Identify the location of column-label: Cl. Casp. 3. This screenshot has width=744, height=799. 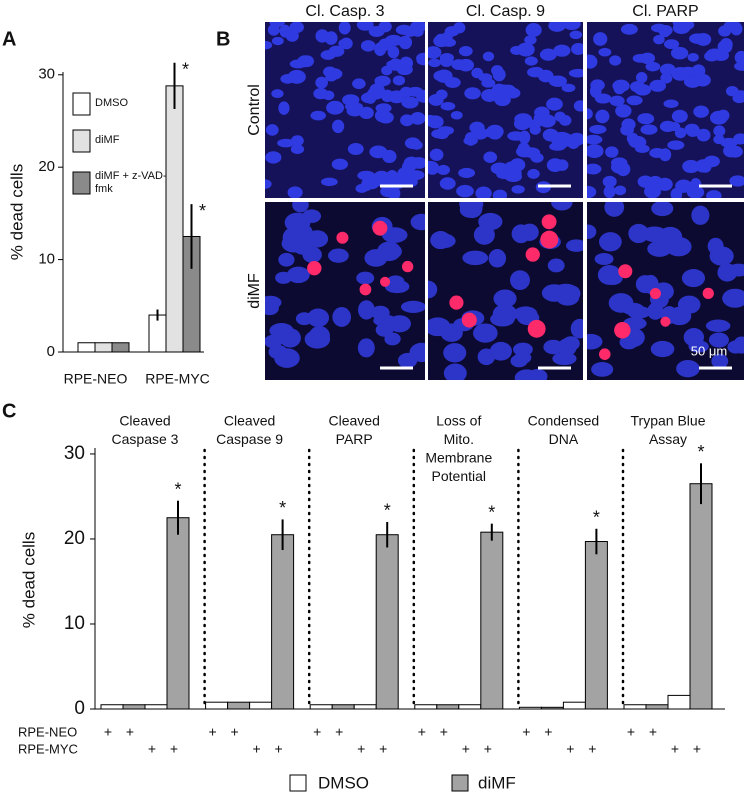
(344, 11).